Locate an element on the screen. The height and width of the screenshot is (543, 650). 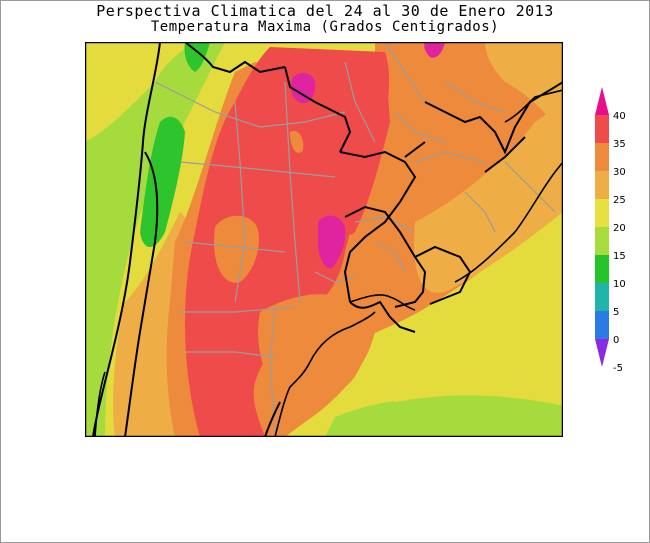
legend-label: 30 is located at coordinates (619, 172).